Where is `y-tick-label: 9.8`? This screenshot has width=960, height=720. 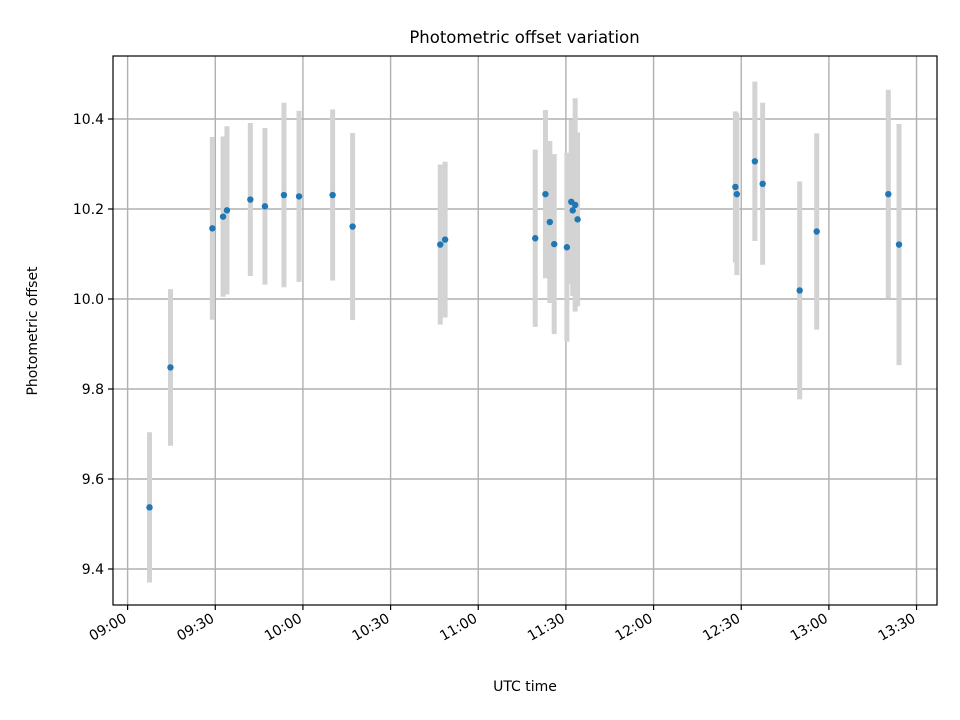
y-tick-label: 9.8 is located at coordinates (93, 390).